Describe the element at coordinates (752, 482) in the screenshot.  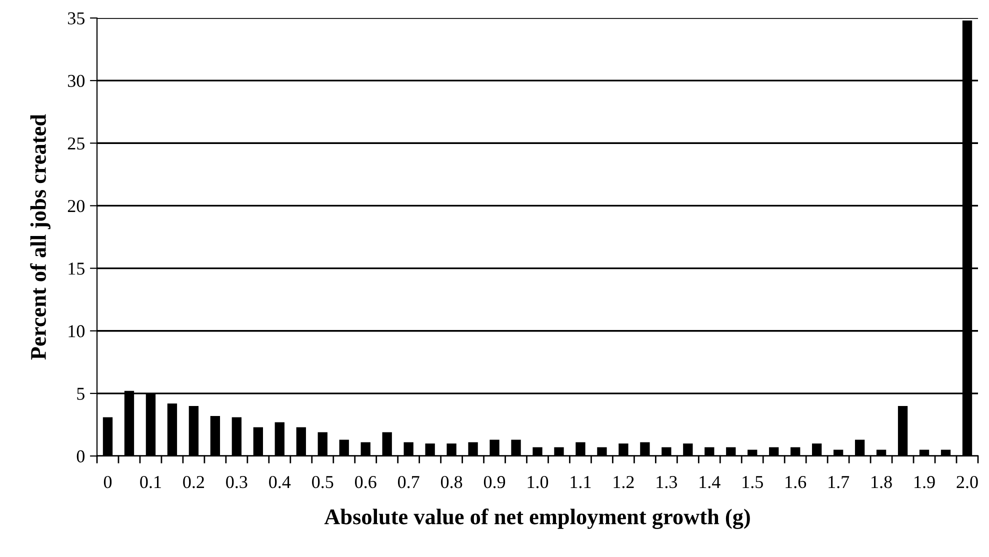
I see `x-tick-label: 1.5` at that location.